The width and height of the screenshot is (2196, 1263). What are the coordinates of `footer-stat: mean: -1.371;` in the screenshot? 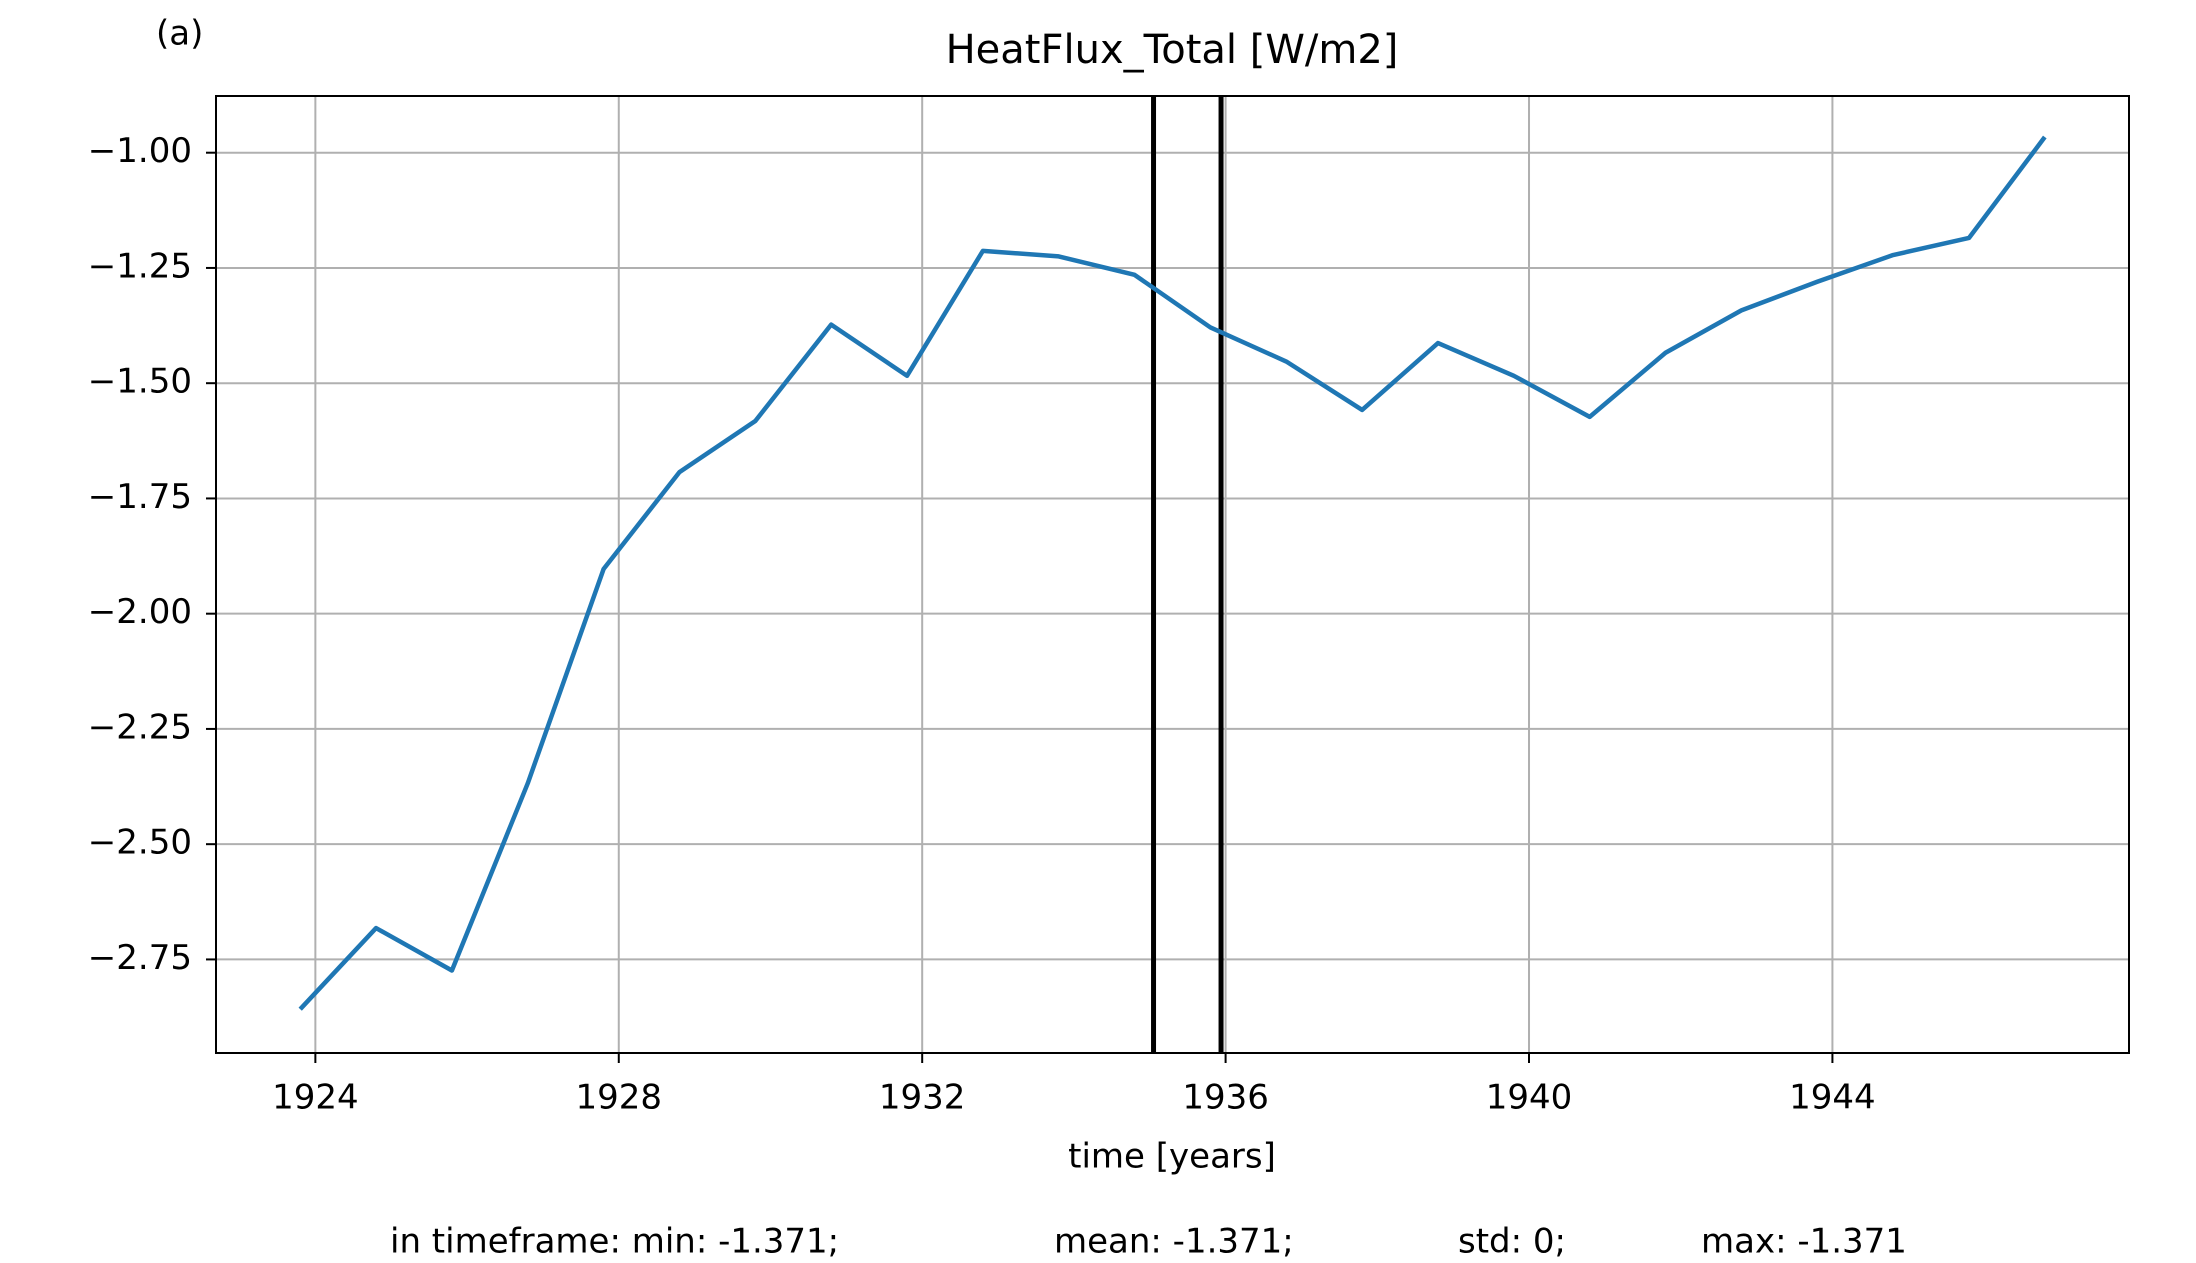 It's located at (1174, 1242).